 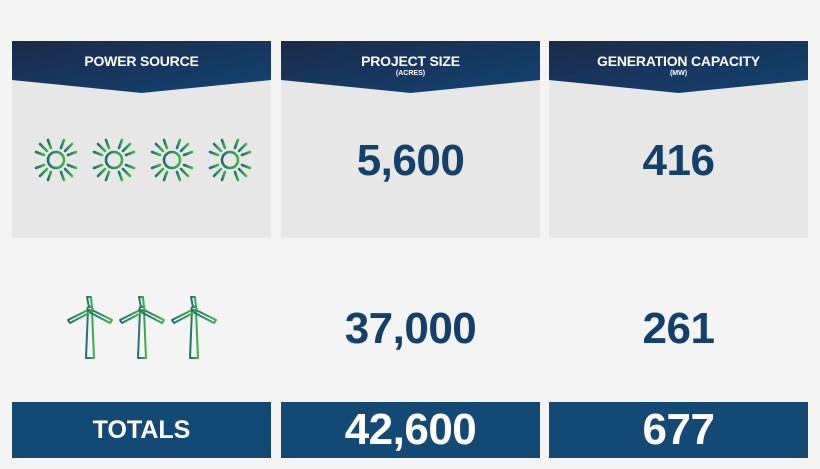 I want to click on totals-label: TOTALS, so click(x=141, y=430).